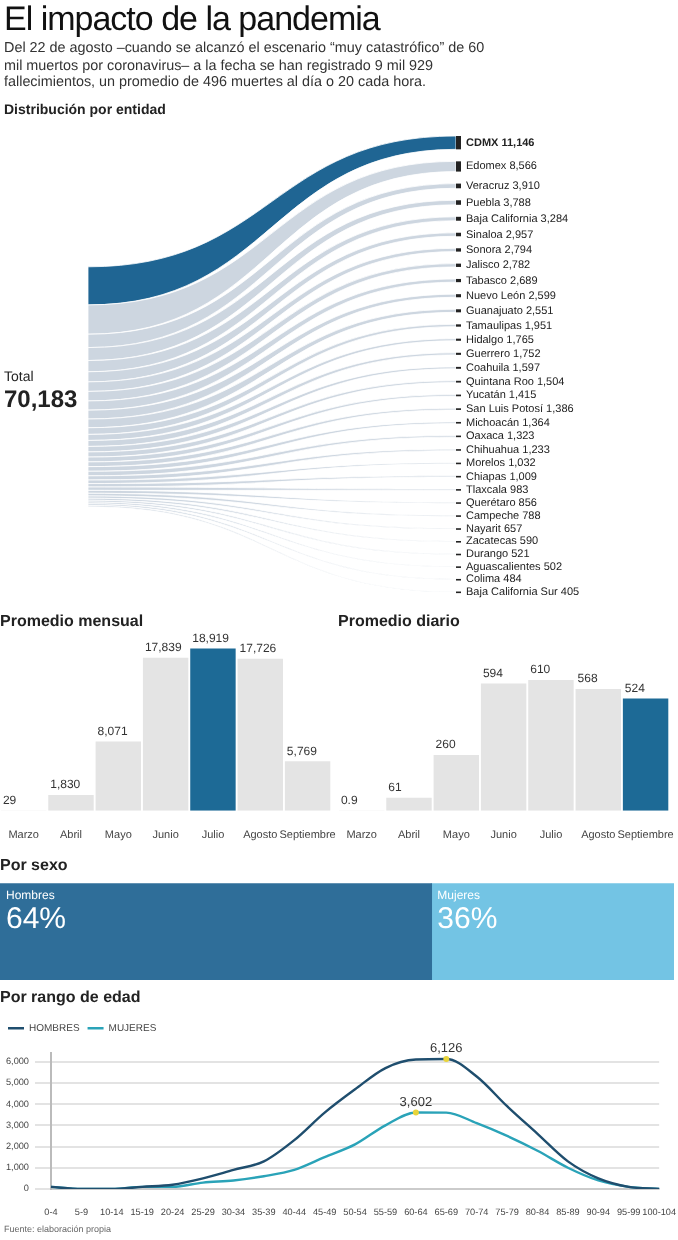 Image resolution: width=678 pixels, height=1240 pixels. I want to click on chart-title: Promedio mensual, so click(72, 620).